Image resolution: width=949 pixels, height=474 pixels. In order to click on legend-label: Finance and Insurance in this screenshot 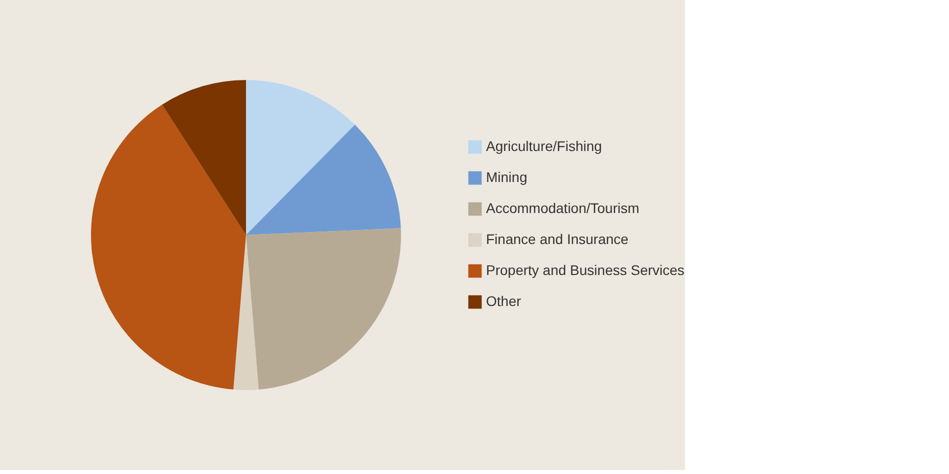, I will do `click(557, 239)`.